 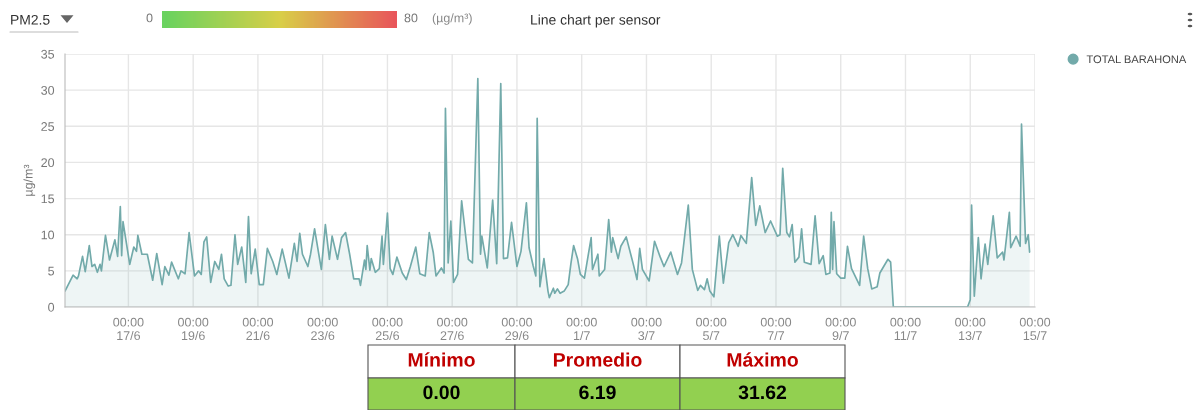 I want to click on text: Máximo, so click(x=762, y=359).